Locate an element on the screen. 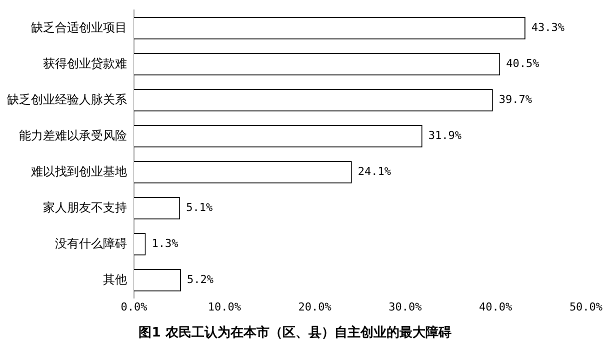 The height and width of the screenshot is (349, 606). x-tick-label: 0.0% is located at coordinates (134, 307).